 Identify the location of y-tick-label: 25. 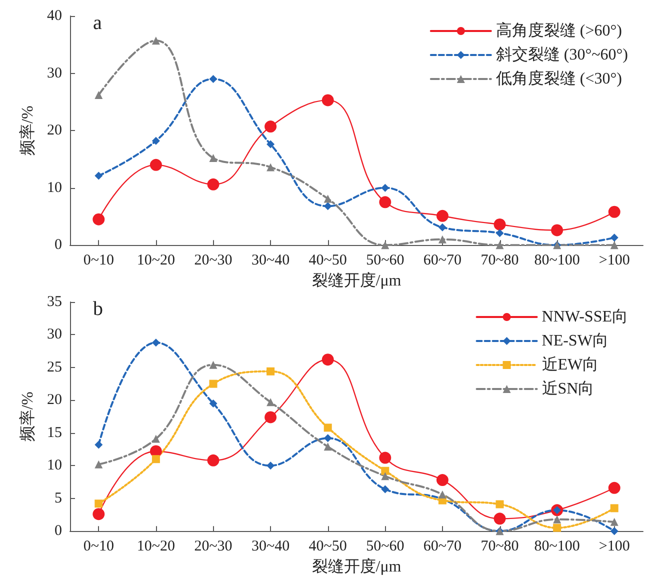
(54, 367).